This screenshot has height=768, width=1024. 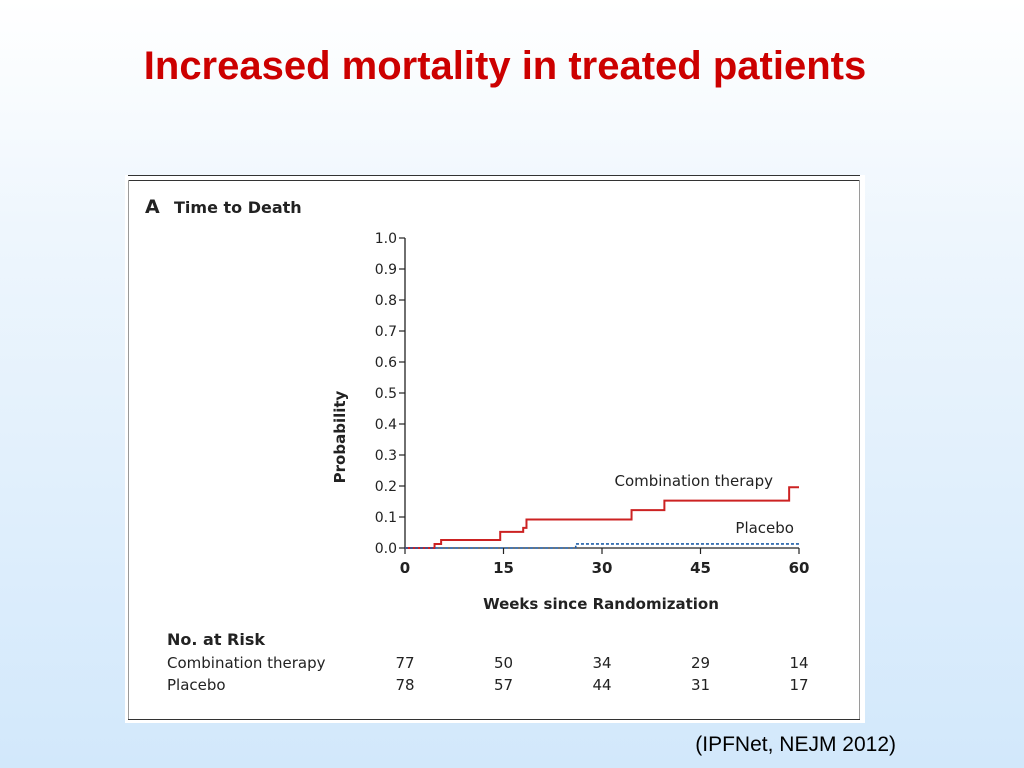 What do you see at coordinates (700, 685) in the screenshot?
I see `risk-table-cell: 31` at bounding box center [700, 685].